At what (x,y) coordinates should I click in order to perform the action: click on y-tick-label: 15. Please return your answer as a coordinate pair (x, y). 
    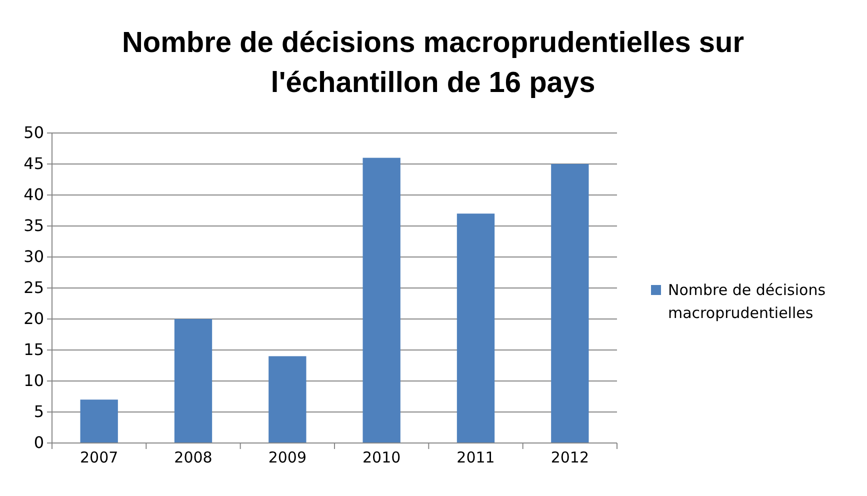
    Looking at the image, I should click on (34, 350).